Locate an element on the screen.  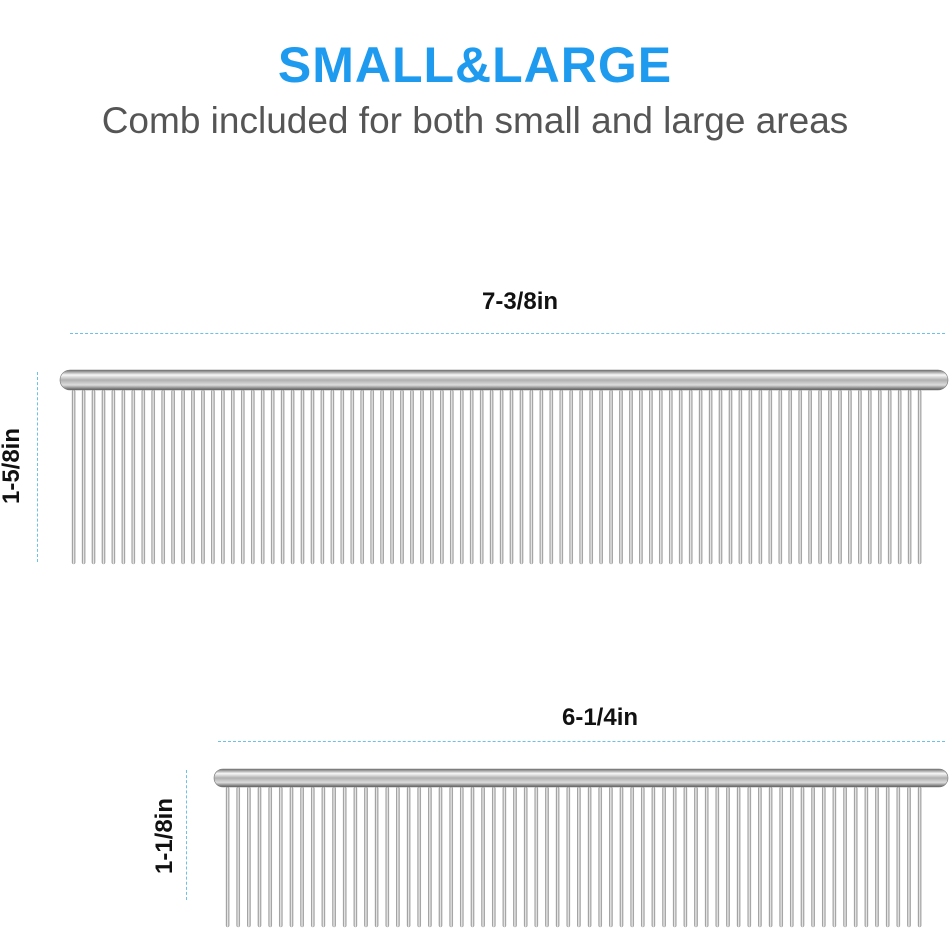
small-comb-height-line is located at coordinates (186, 835).